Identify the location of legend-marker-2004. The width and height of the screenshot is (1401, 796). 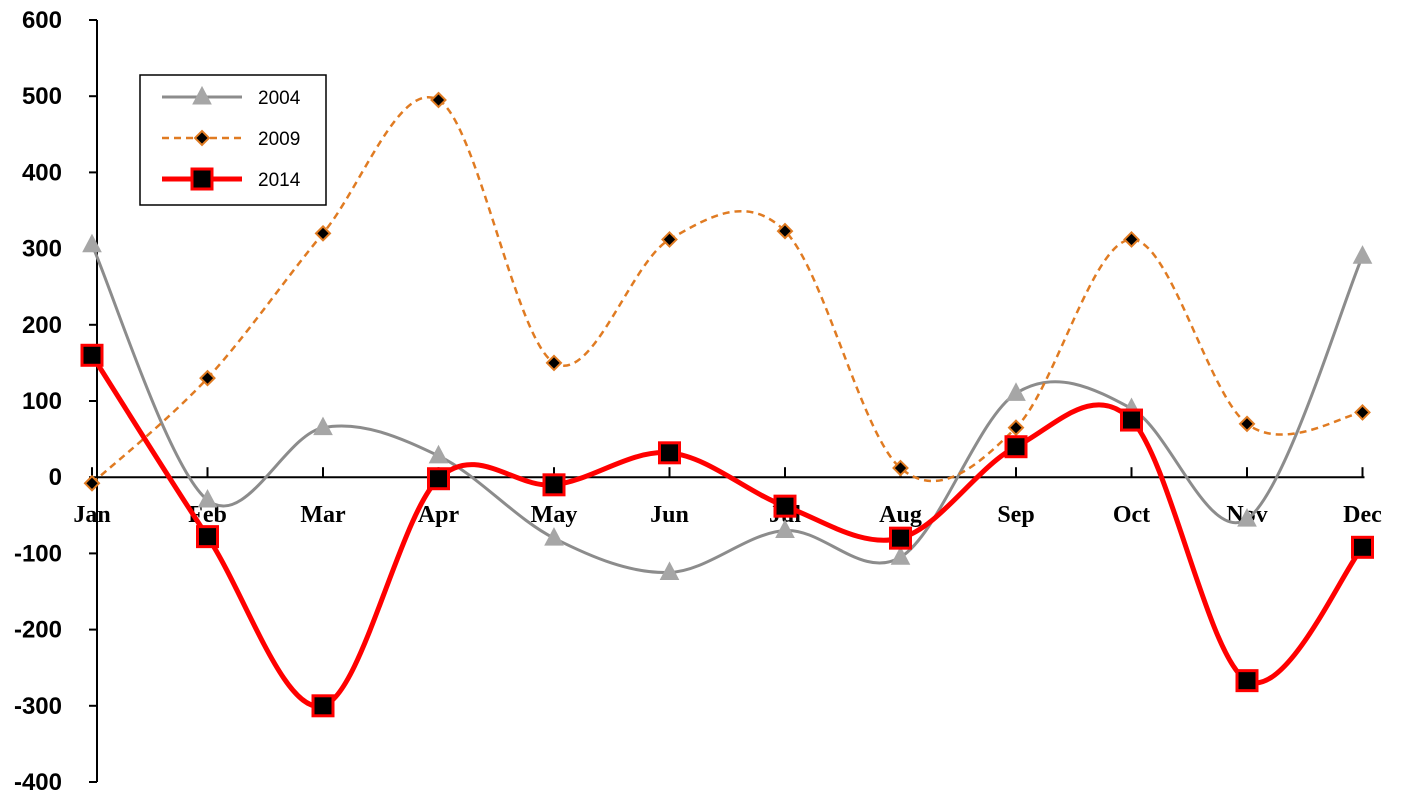
(202, 95).